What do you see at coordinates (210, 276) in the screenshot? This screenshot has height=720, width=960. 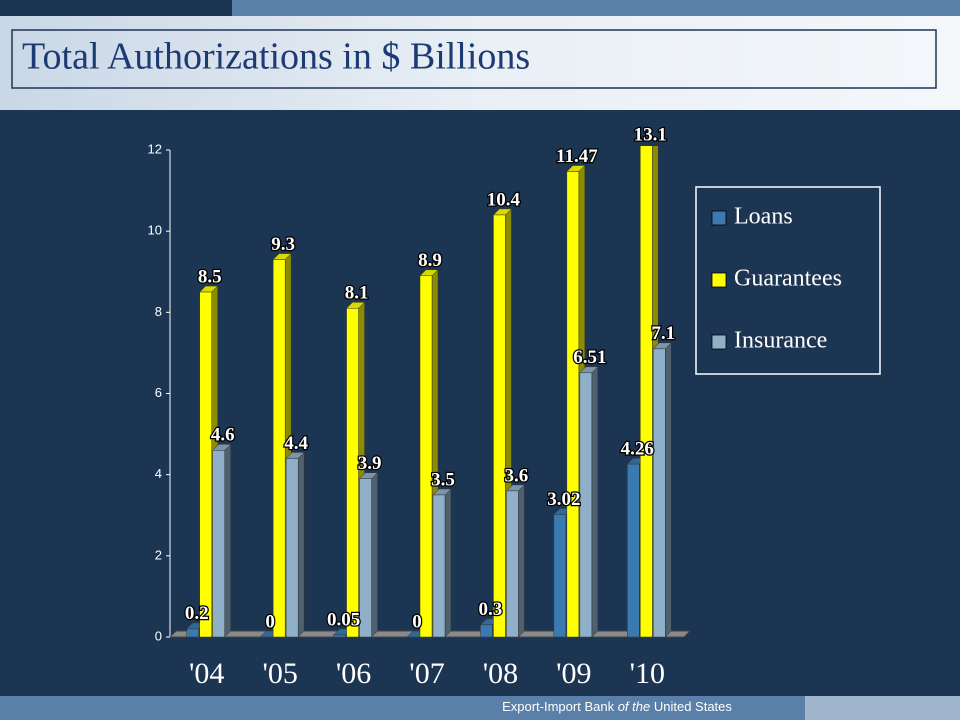 I see `data-label: 8.5` at bounding box center [210, 276].